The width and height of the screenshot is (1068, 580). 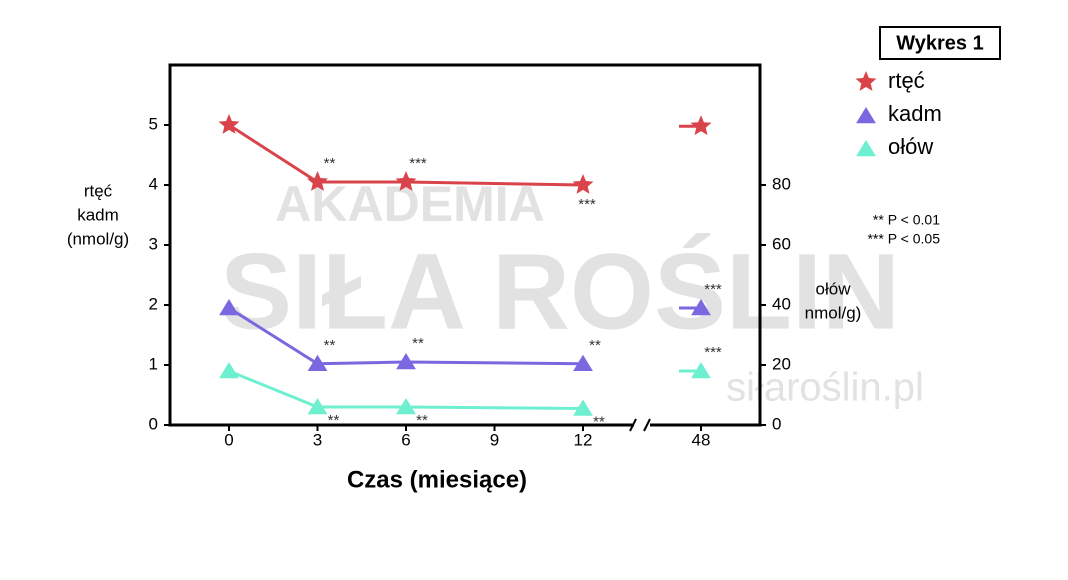 What do you see at coordinates (903, 239) in the screenshot?
I see `note: *** P < 0.05` at bounding box center [903, 239].